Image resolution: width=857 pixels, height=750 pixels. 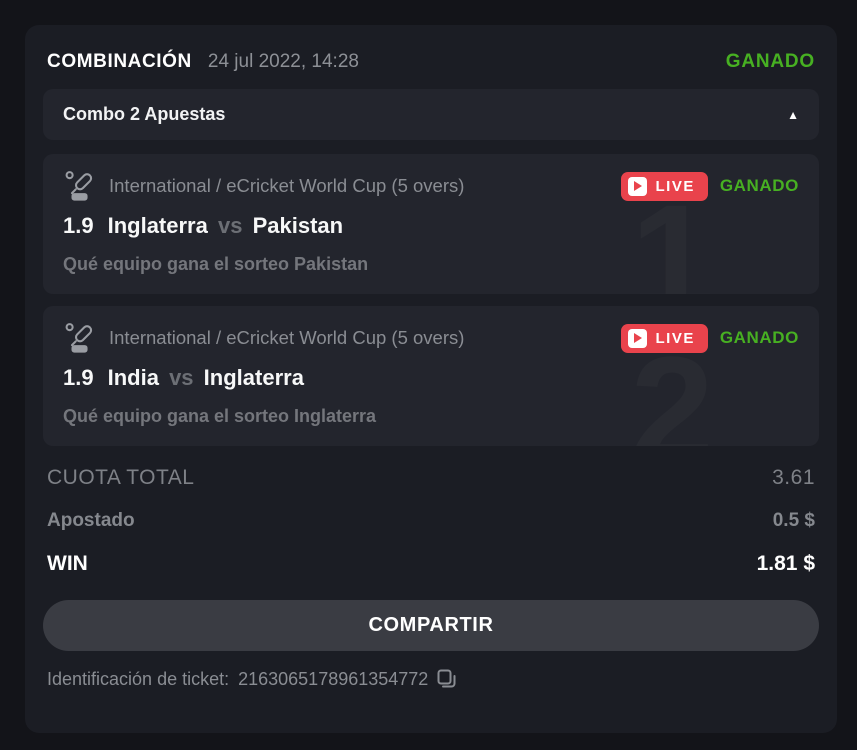 I want to click on combo-label: Combo 2 Apuestas, so click(x=144, y=114).